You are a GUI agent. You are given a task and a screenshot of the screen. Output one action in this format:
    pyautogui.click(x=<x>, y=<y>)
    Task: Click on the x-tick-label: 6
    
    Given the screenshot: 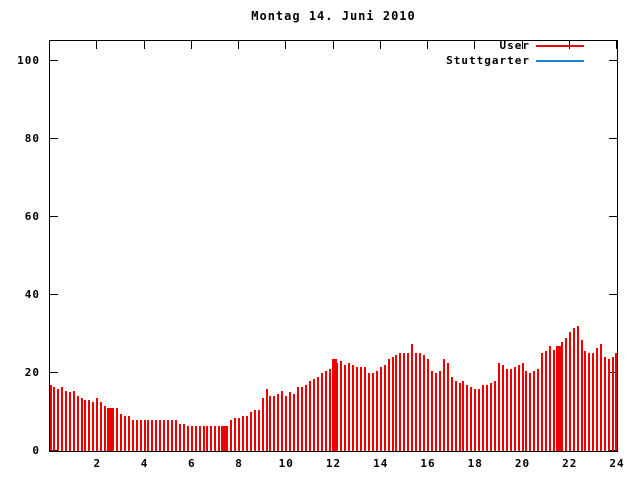 What is the action you would take?
    pyautogui.click(x=191, y=463)
    